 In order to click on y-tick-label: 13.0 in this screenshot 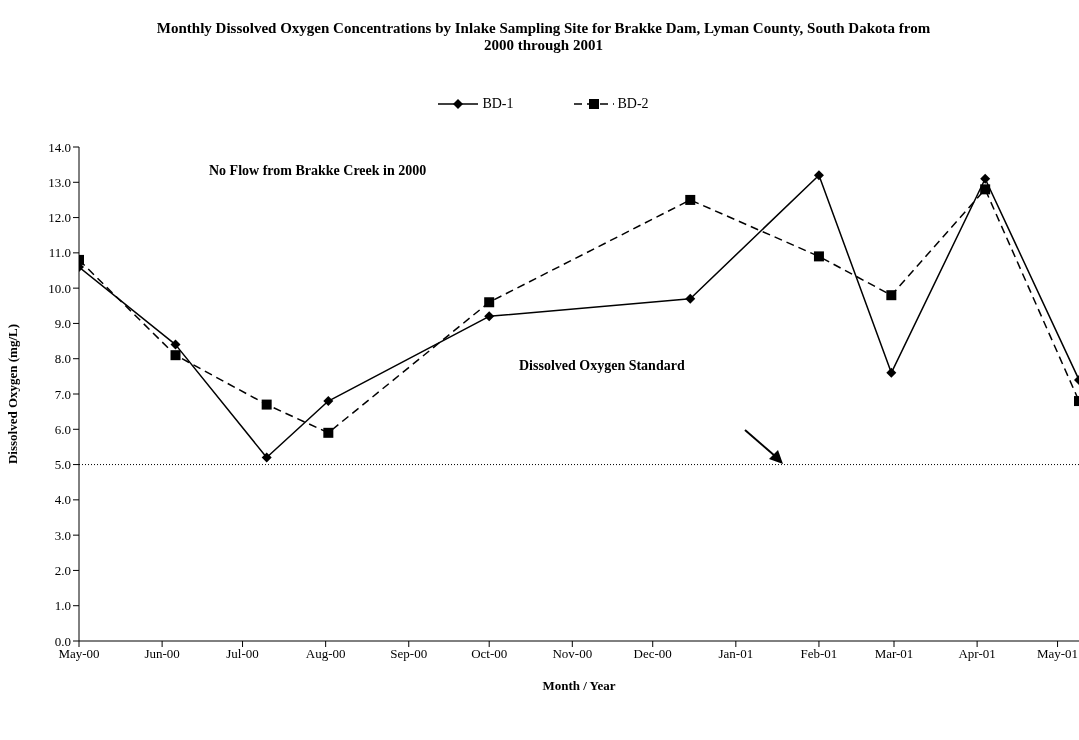, I will do `click(59, 182)`.